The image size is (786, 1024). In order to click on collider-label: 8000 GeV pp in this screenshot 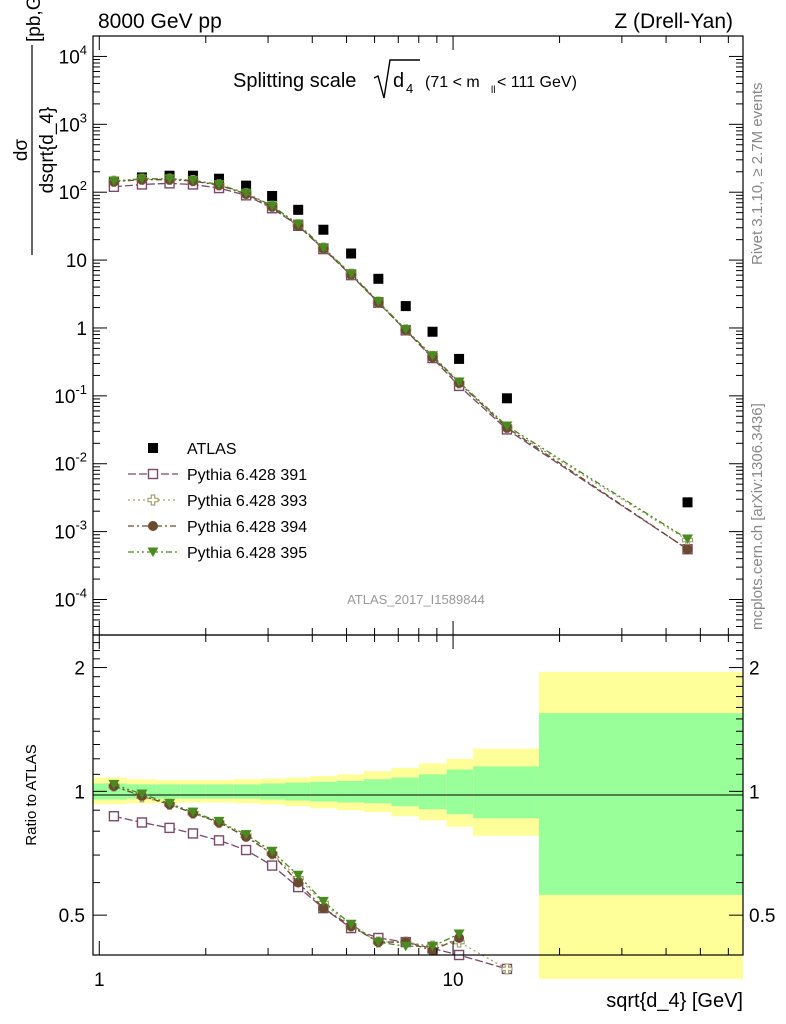, I will do `click(160, 21)`.